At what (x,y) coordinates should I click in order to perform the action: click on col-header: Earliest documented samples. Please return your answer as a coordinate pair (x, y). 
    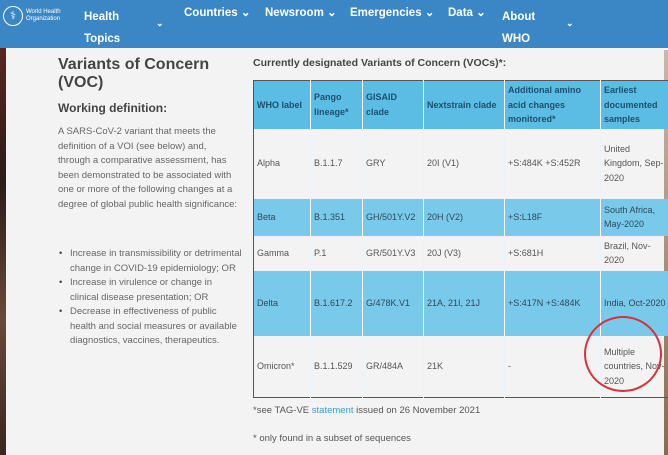
    Looking at the image, I should click on (634, 104).